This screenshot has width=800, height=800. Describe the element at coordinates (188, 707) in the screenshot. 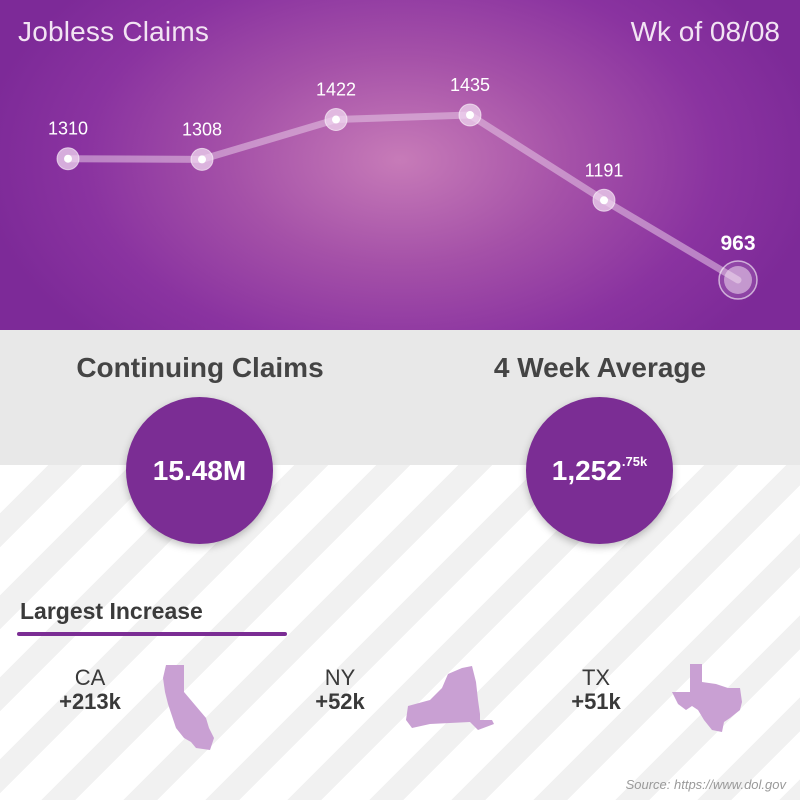

I see `california-shape-icon` at that location.